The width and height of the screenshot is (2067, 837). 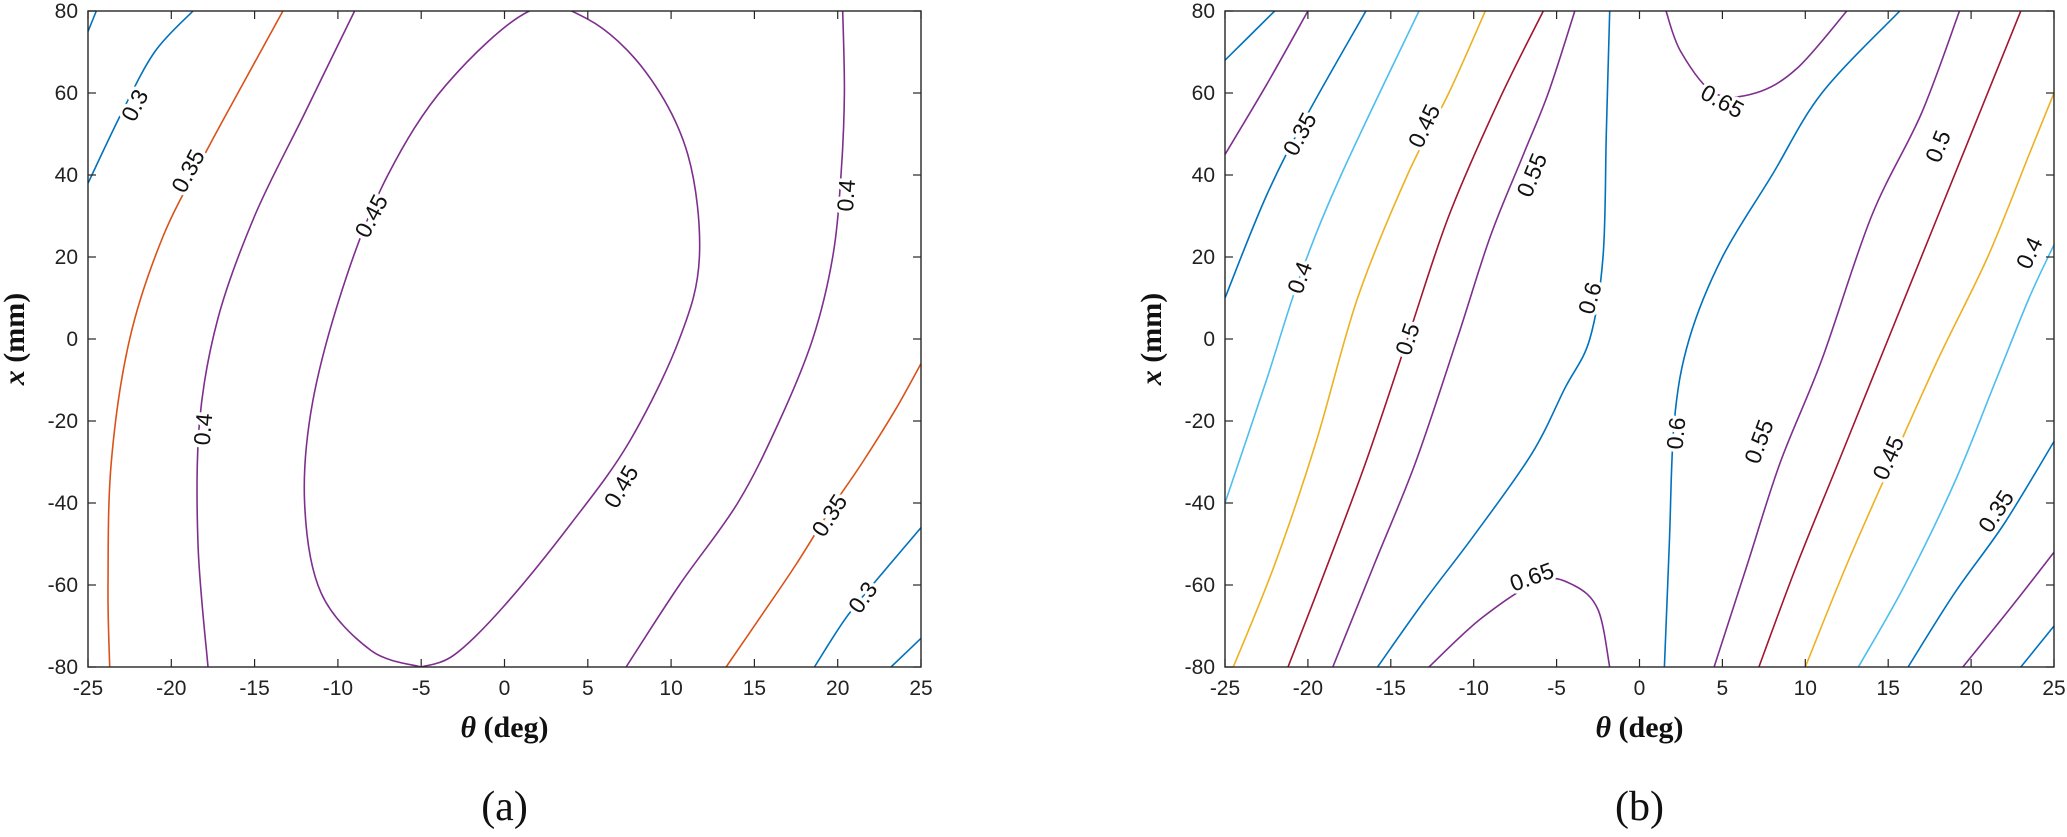 I want to click on contour-label: 0.6, so click(x=1590, y=298).